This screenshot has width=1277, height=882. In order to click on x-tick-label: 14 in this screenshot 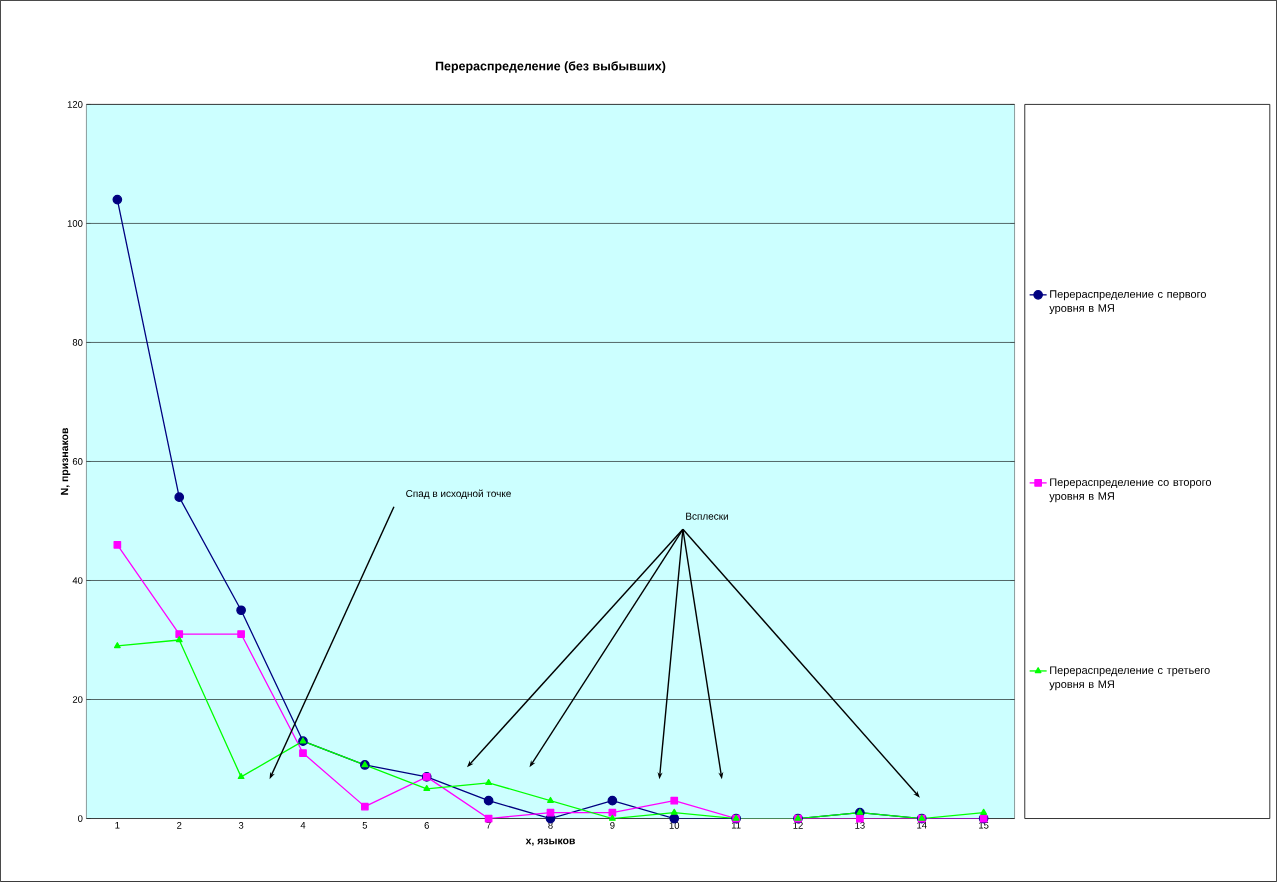, I will do `click(922, 825)`.